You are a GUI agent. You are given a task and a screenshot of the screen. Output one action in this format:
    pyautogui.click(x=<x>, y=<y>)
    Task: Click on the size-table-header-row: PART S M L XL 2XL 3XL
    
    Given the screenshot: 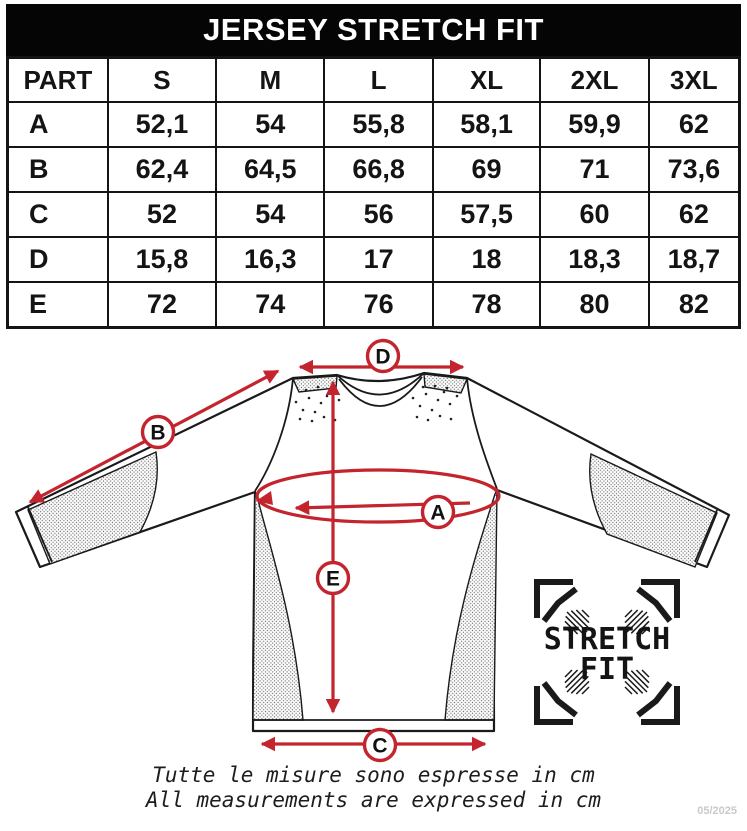 What is the action you would take?
    pyautogui.click(x=373, y=79)
    